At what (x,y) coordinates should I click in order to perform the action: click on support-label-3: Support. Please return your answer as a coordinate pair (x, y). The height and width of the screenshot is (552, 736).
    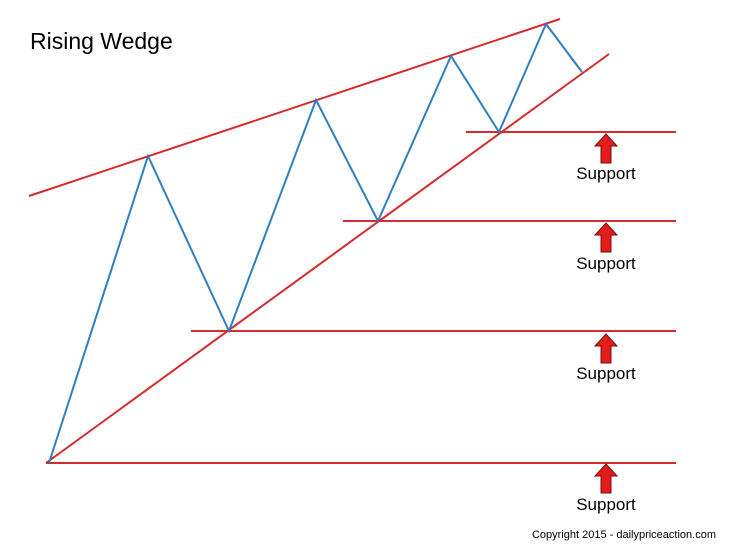
    Looking at the image, I should click on (606, 263).